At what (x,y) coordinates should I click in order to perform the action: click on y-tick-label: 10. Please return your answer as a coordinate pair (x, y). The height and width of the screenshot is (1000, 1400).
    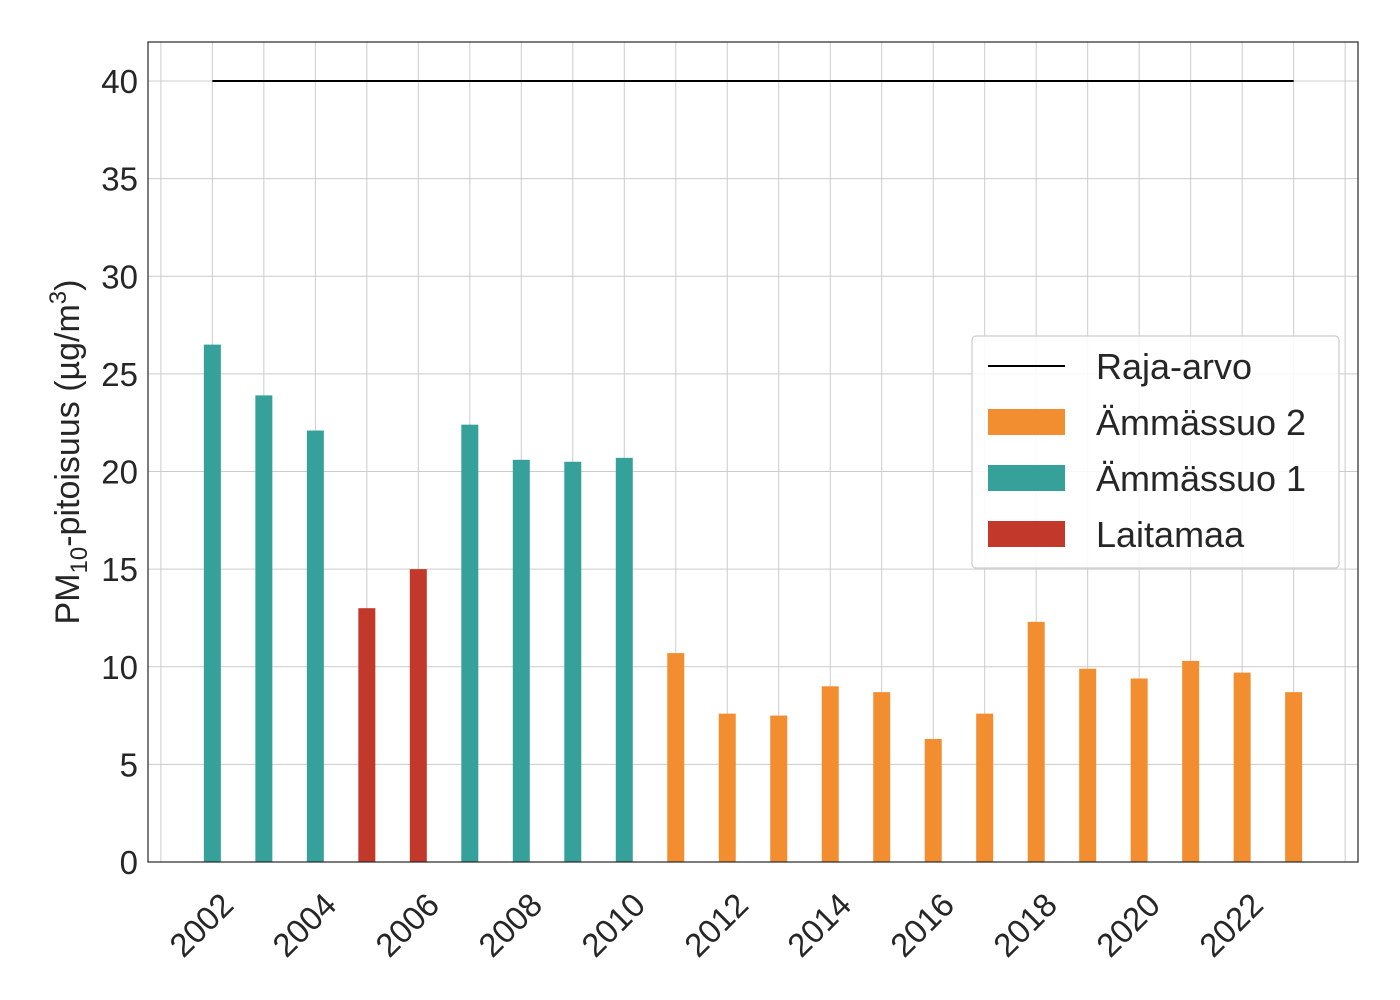
    Looking at the image, I should click on (119, 667).